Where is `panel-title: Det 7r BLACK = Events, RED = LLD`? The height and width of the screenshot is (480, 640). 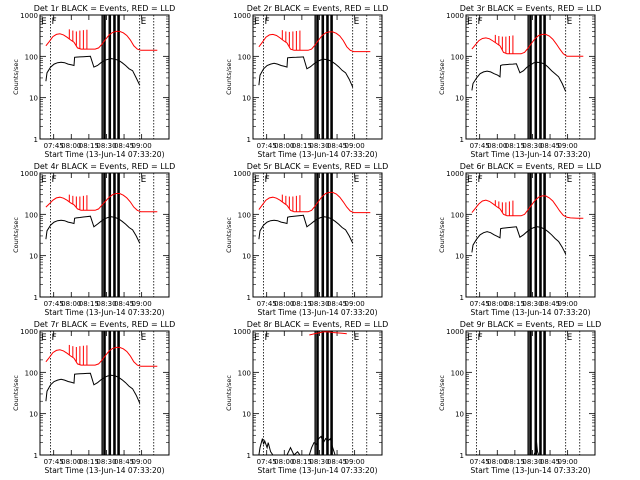
panel-title: Det 7r BLACK = Events, RED = LLD is located at coordinates (105, 324).